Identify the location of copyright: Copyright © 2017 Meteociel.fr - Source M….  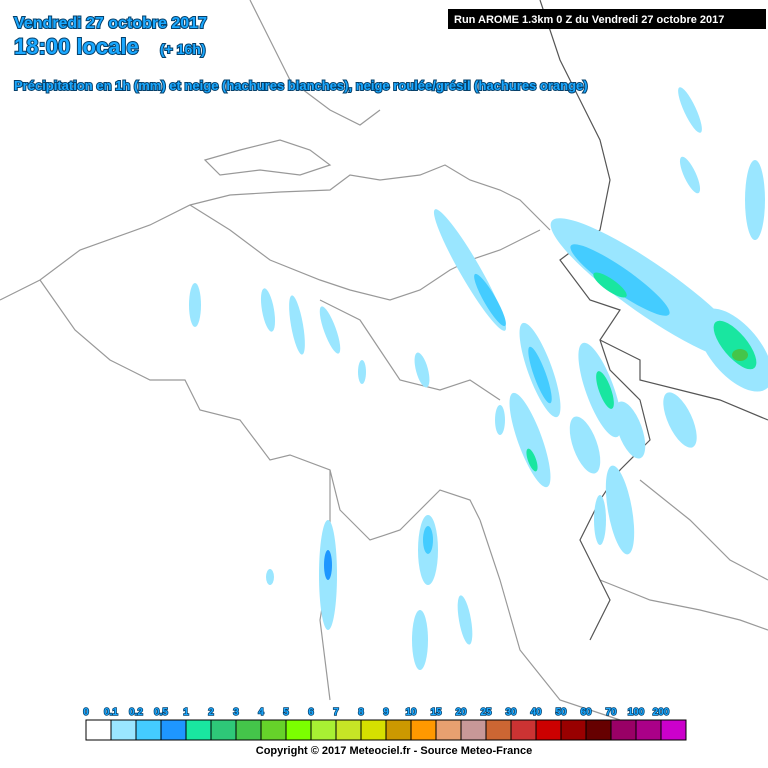
(394, 751).